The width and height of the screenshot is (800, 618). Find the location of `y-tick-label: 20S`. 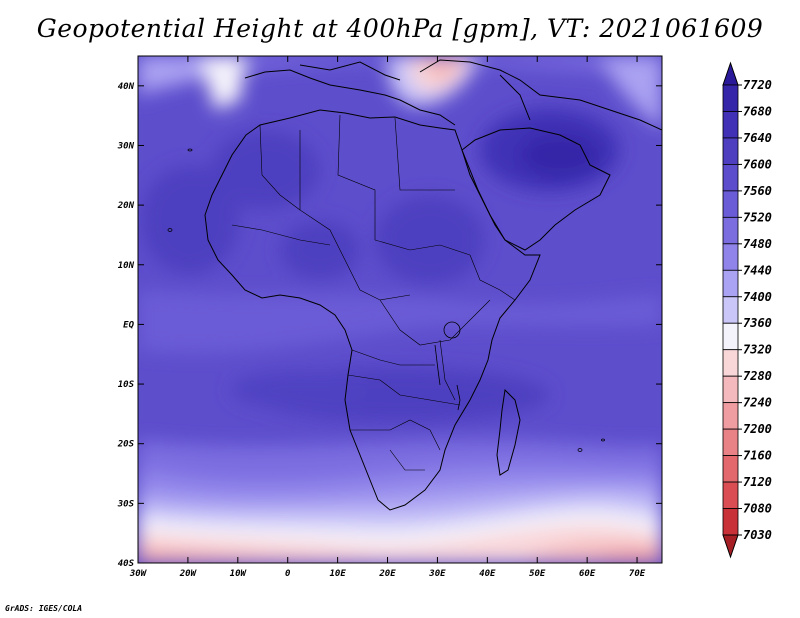

y-tick-label: 20S is located at coordinates (126, 445).